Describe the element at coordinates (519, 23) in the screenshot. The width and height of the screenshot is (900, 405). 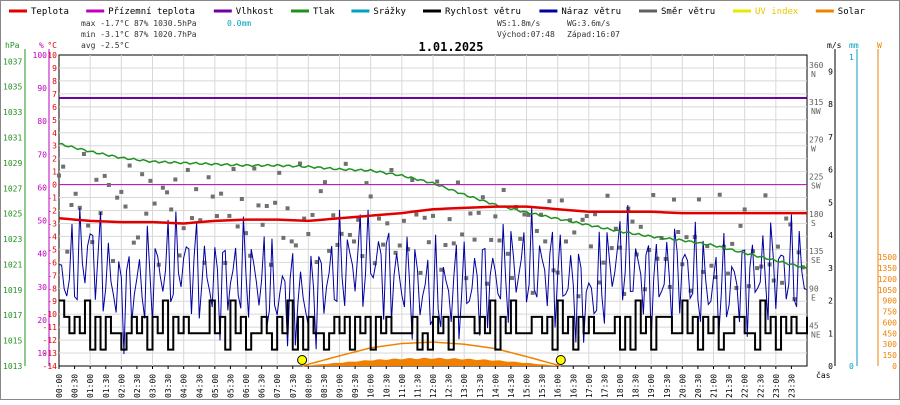
I see `stats-wind: WS:1.8m/s` at that location.